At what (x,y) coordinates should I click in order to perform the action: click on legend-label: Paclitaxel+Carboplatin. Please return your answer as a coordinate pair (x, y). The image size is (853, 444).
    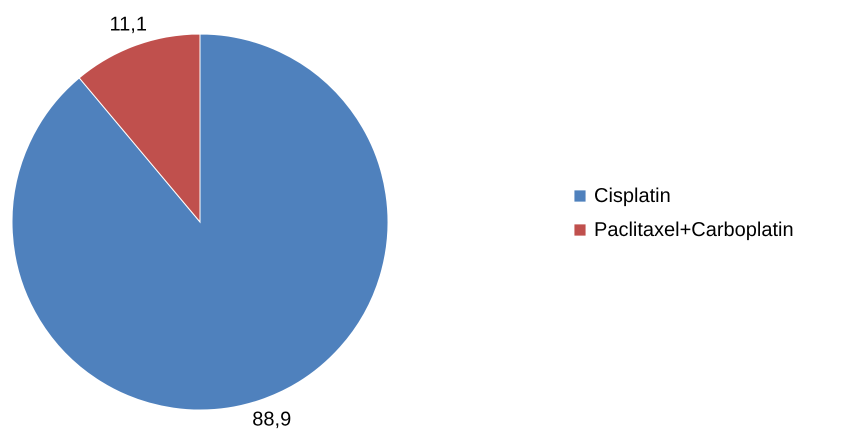
    Looking at the image, I should click on (694, 230).